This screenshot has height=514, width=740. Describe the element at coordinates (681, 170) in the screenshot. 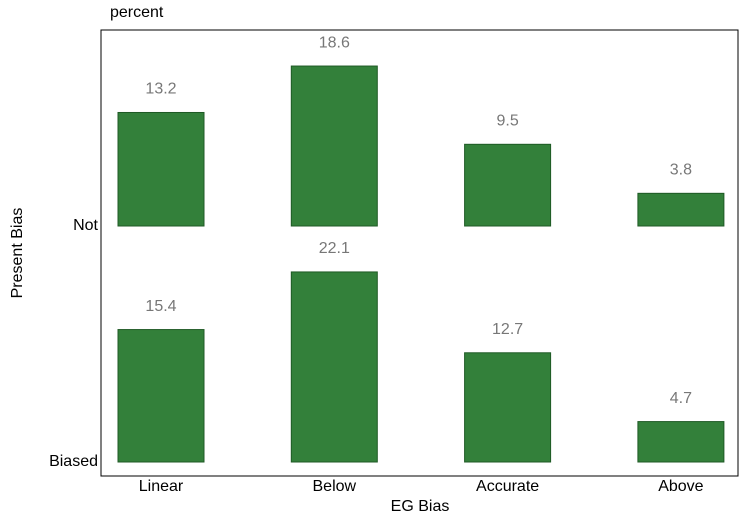

I see `value-label: 3.8` at that location.